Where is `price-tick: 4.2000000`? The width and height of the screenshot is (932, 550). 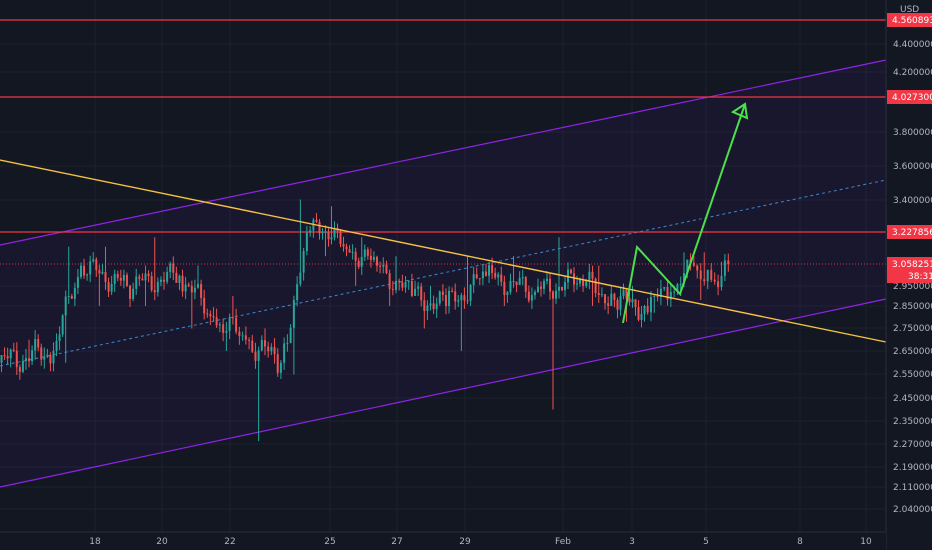 price-tick: 4.2000000 is located at coordinates (912, 73).